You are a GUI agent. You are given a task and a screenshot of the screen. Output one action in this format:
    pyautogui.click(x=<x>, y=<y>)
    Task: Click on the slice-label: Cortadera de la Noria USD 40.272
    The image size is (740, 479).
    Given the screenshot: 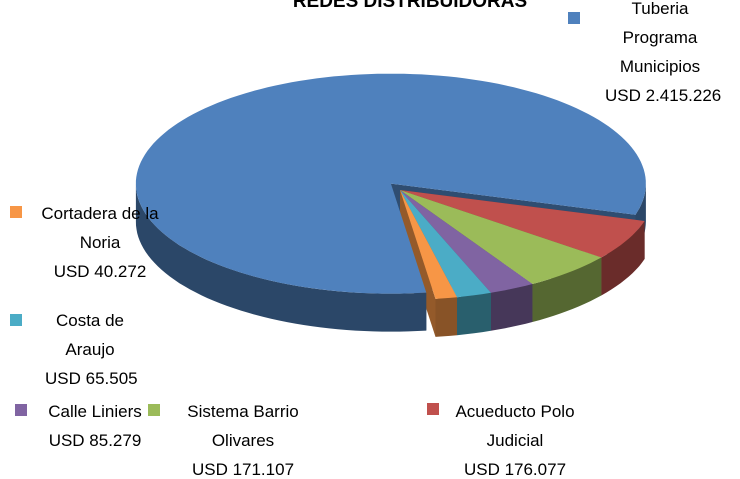 What is the action you would take?
    pyautogui.click(x=100, y=242)
    